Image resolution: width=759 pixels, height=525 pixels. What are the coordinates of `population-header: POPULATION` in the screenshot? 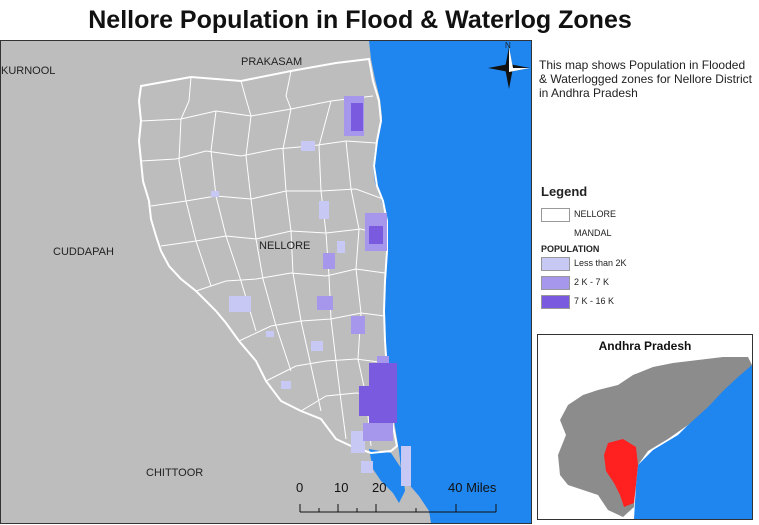 It's located at (570, 249).